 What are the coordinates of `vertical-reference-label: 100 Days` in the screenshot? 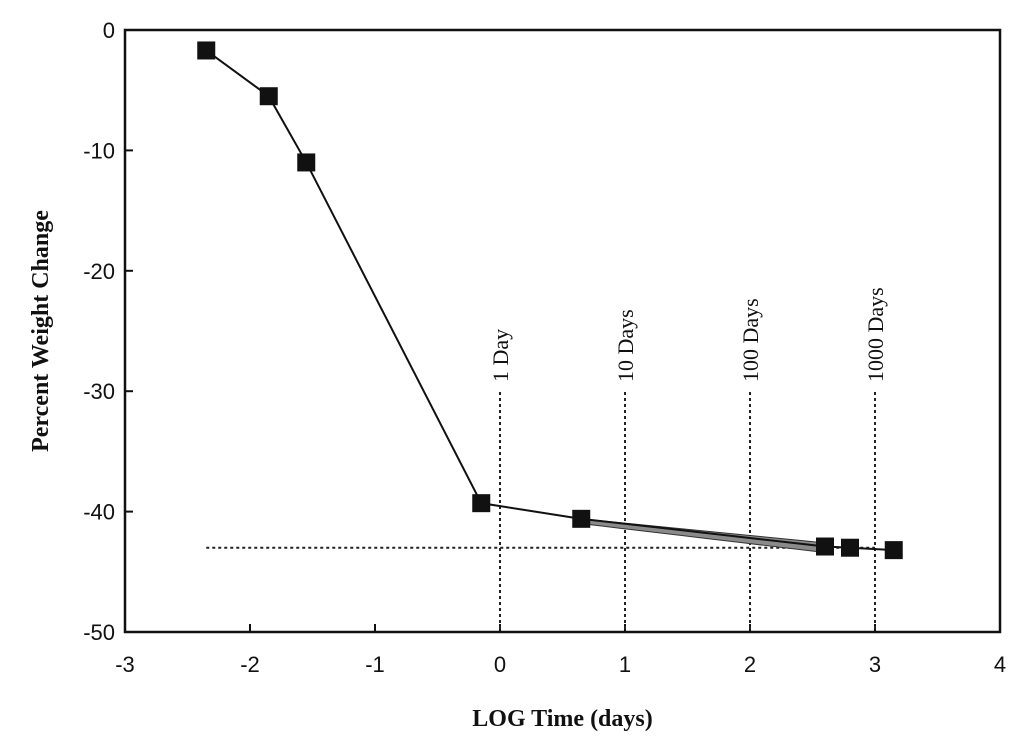 It's located at (750, 340).